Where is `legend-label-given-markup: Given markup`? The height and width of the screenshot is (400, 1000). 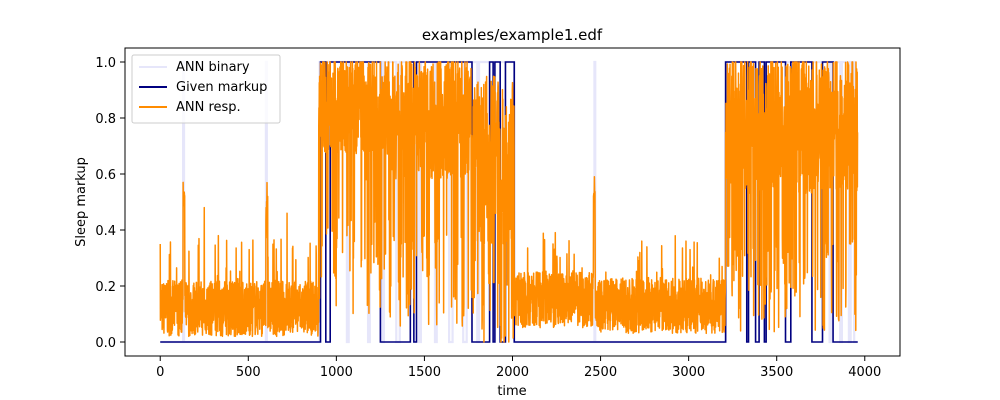 legend-label-given-markup: Given markup is located at coordinates (221, 87).